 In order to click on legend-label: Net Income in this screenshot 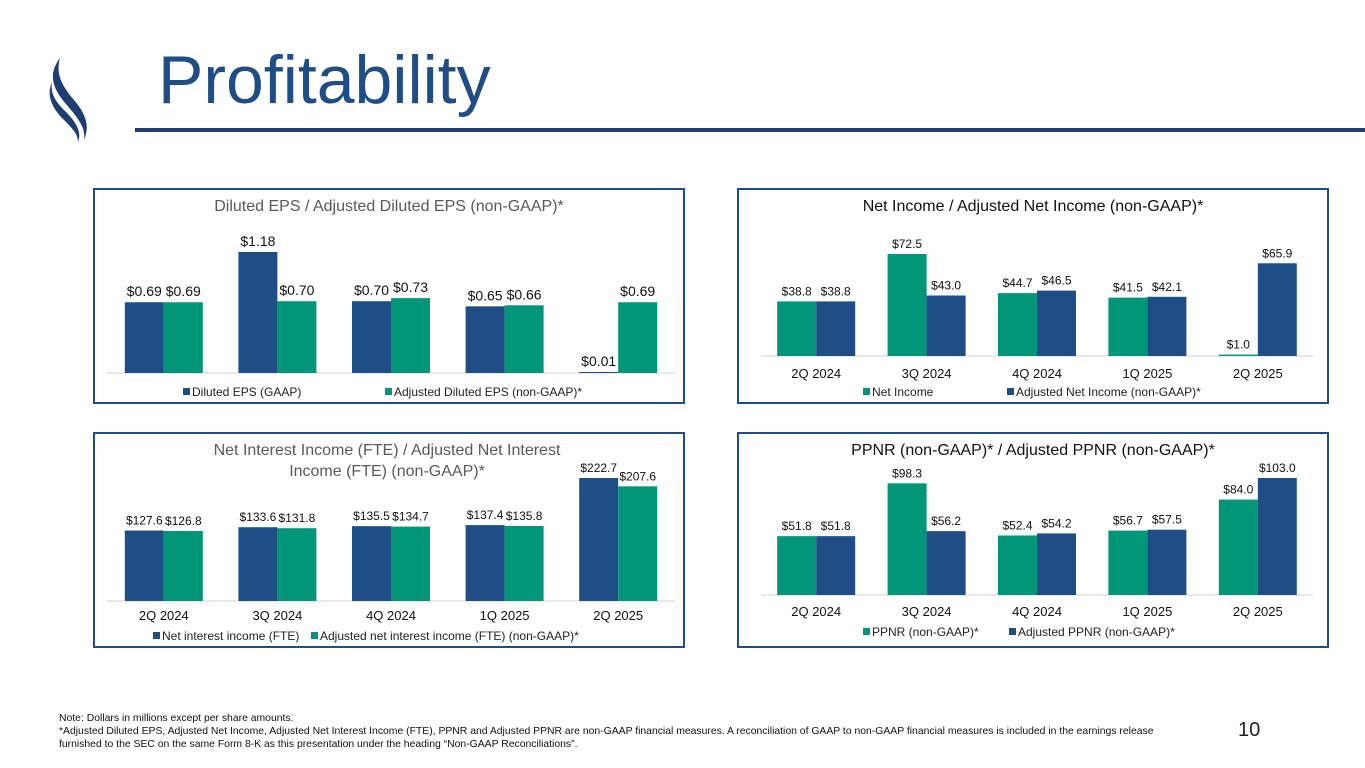, I will do `click(903, 392)`.